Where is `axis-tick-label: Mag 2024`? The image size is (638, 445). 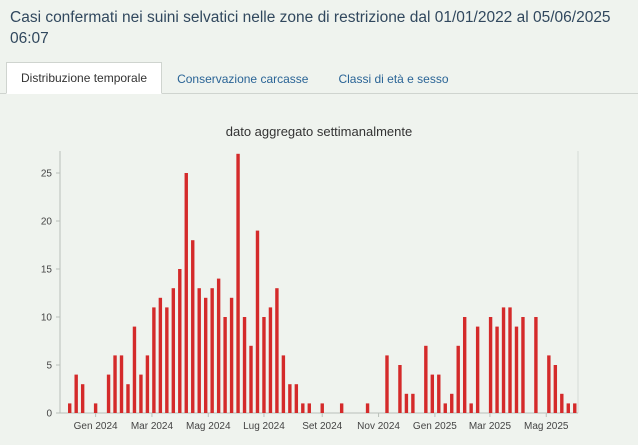
axis-tick-label: Mag 2024 is located at coordinates (208, 426).